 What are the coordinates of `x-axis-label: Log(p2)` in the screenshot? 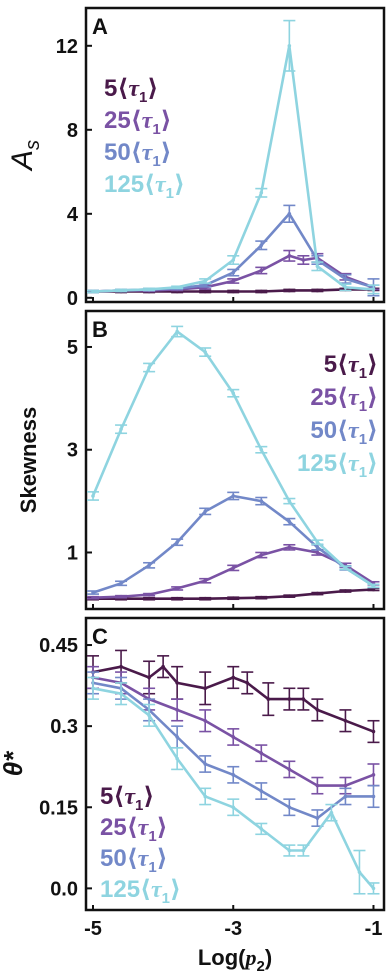 It's located at (235, 959).